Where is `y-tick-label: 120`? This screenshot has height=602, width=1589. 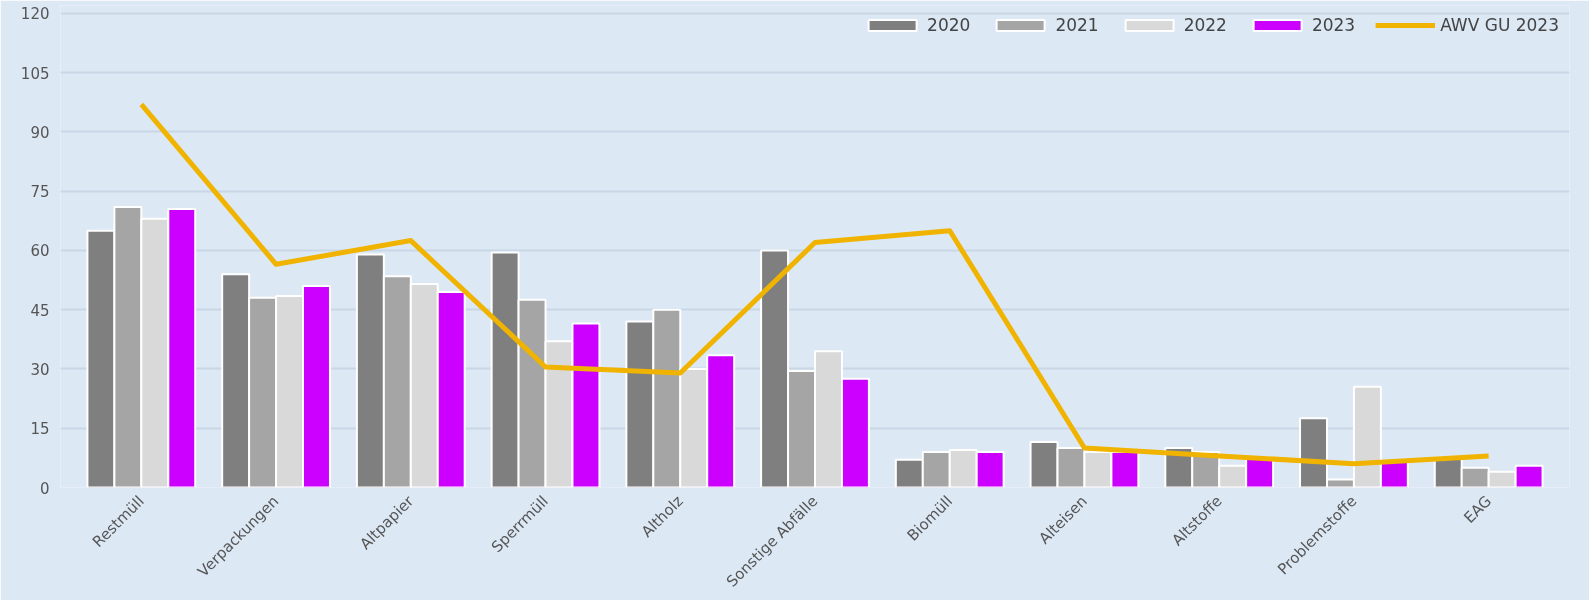 y-tick-label: 120 is located at coordinates (35, 14).